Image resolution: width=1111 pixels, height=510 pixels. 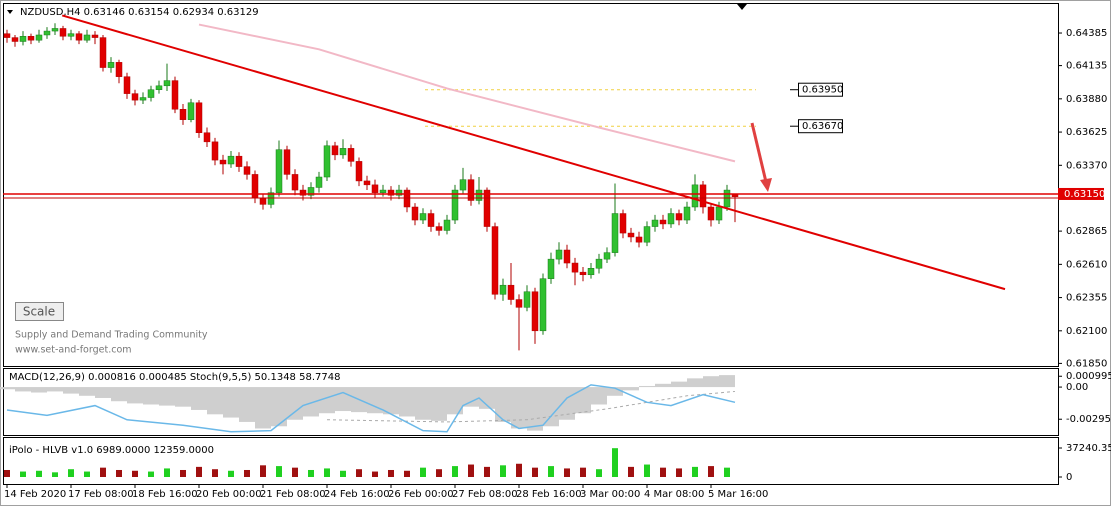 I want to click on moving-average, so click(x=467, y=93).